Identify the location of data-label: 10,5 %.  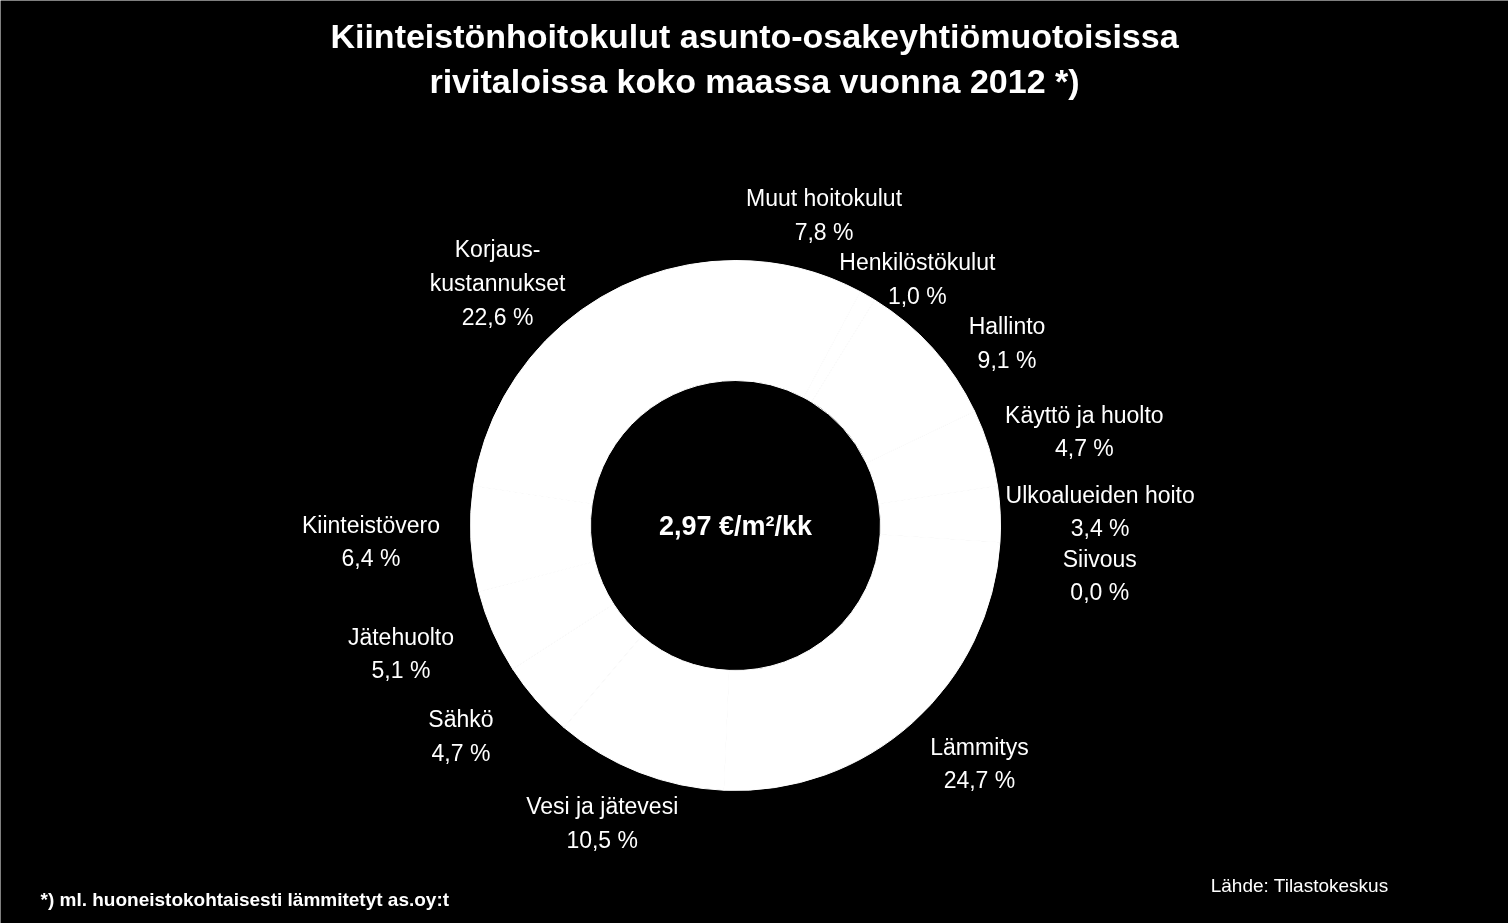
(602, 840).